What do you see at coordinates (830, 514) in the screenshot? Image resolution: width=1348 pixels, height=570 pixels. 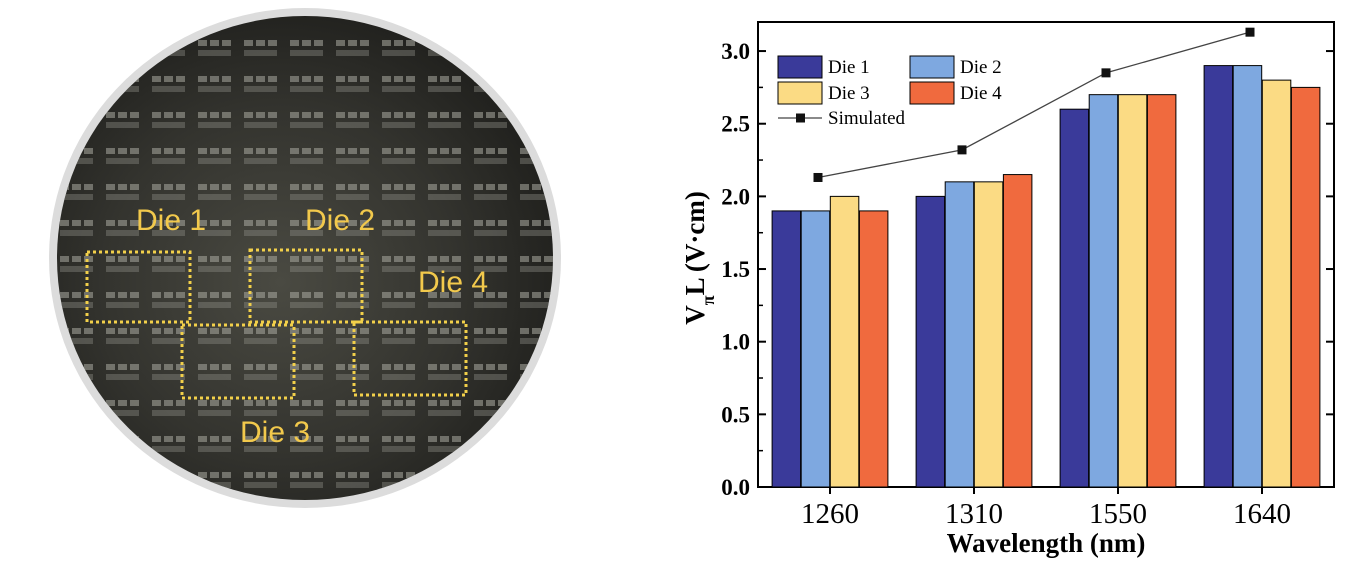 I see `x-tick-label: 1260` at bounding box center [830, 514].